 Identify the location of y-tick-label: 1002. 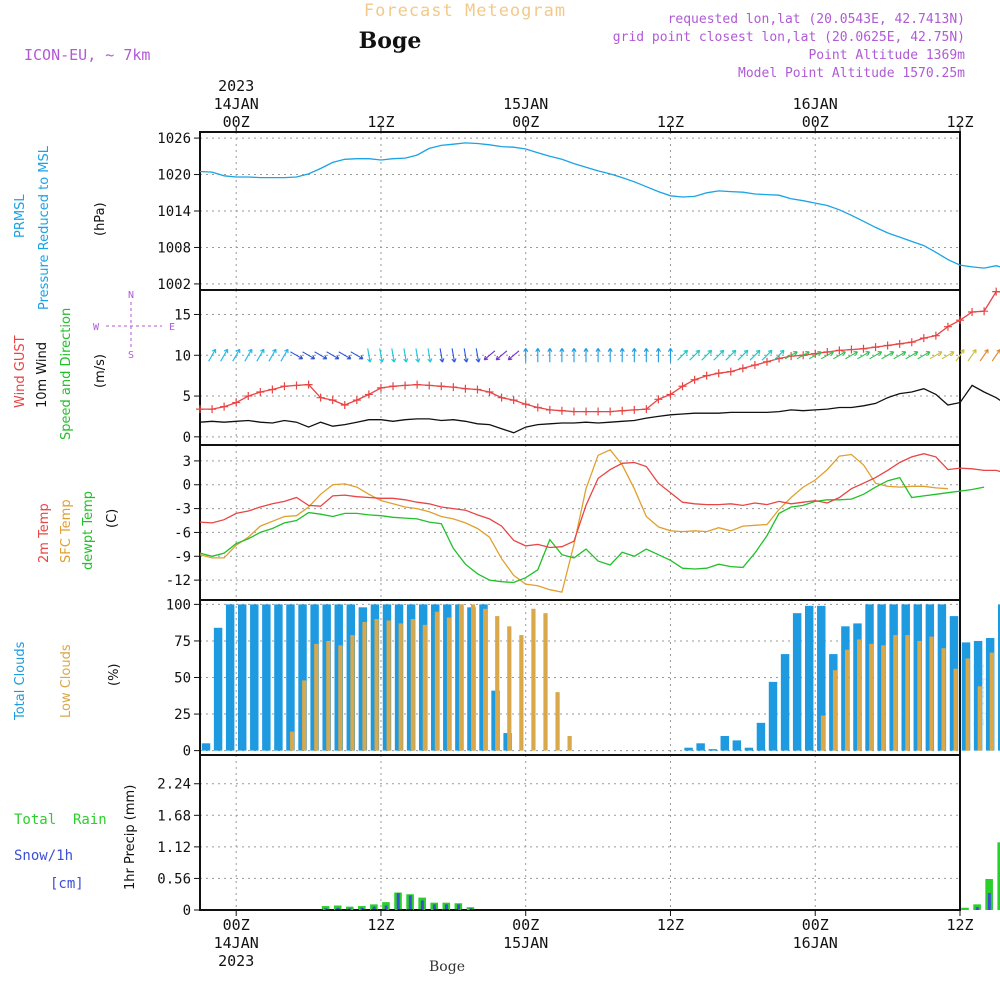
(174, 285).